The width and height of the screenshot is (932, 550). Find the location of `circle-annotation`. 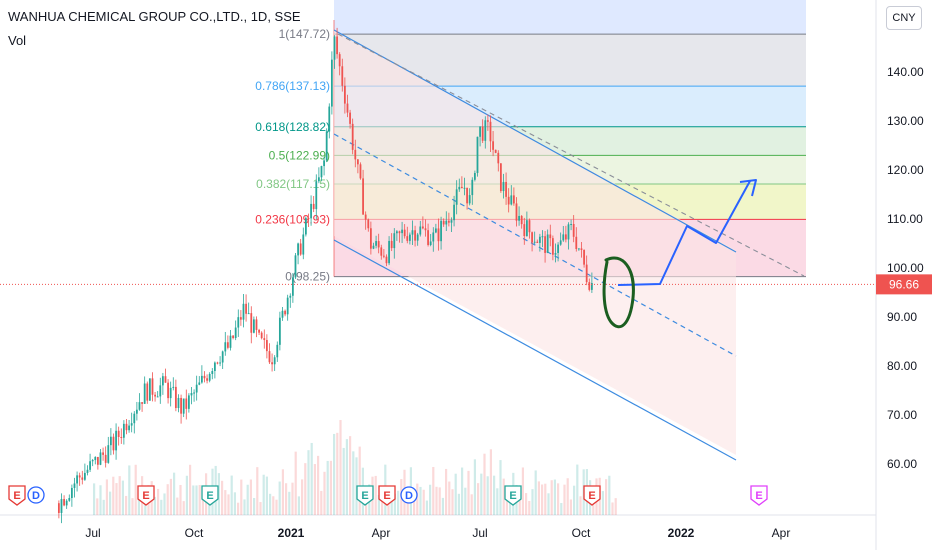

circle-annotation is located at coordinates (618, 292).